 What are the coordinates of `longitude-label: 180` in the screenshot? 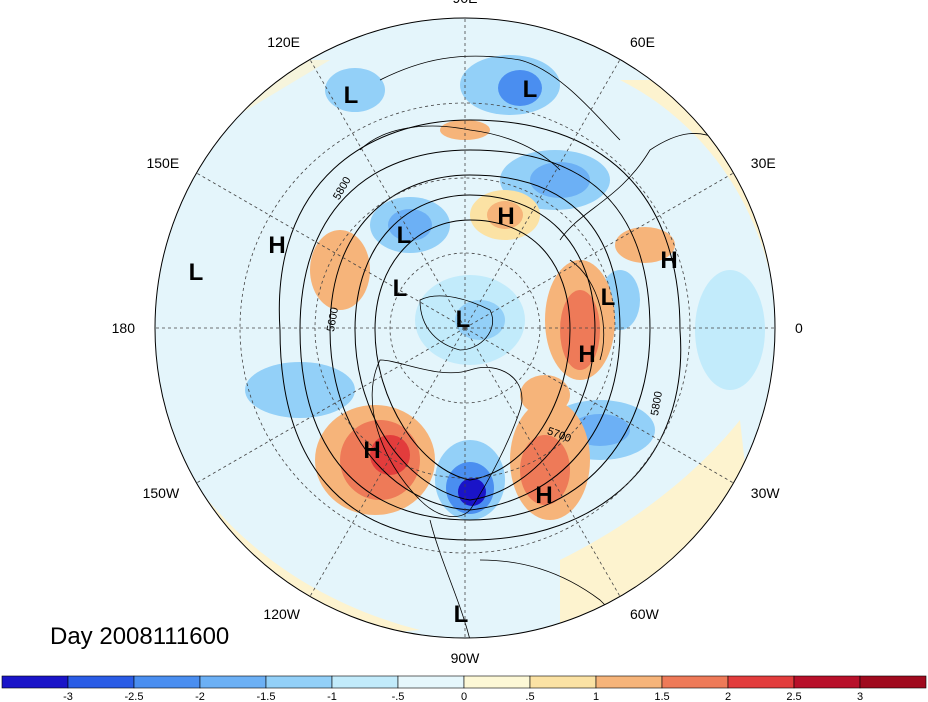 It's located at (124, 328).